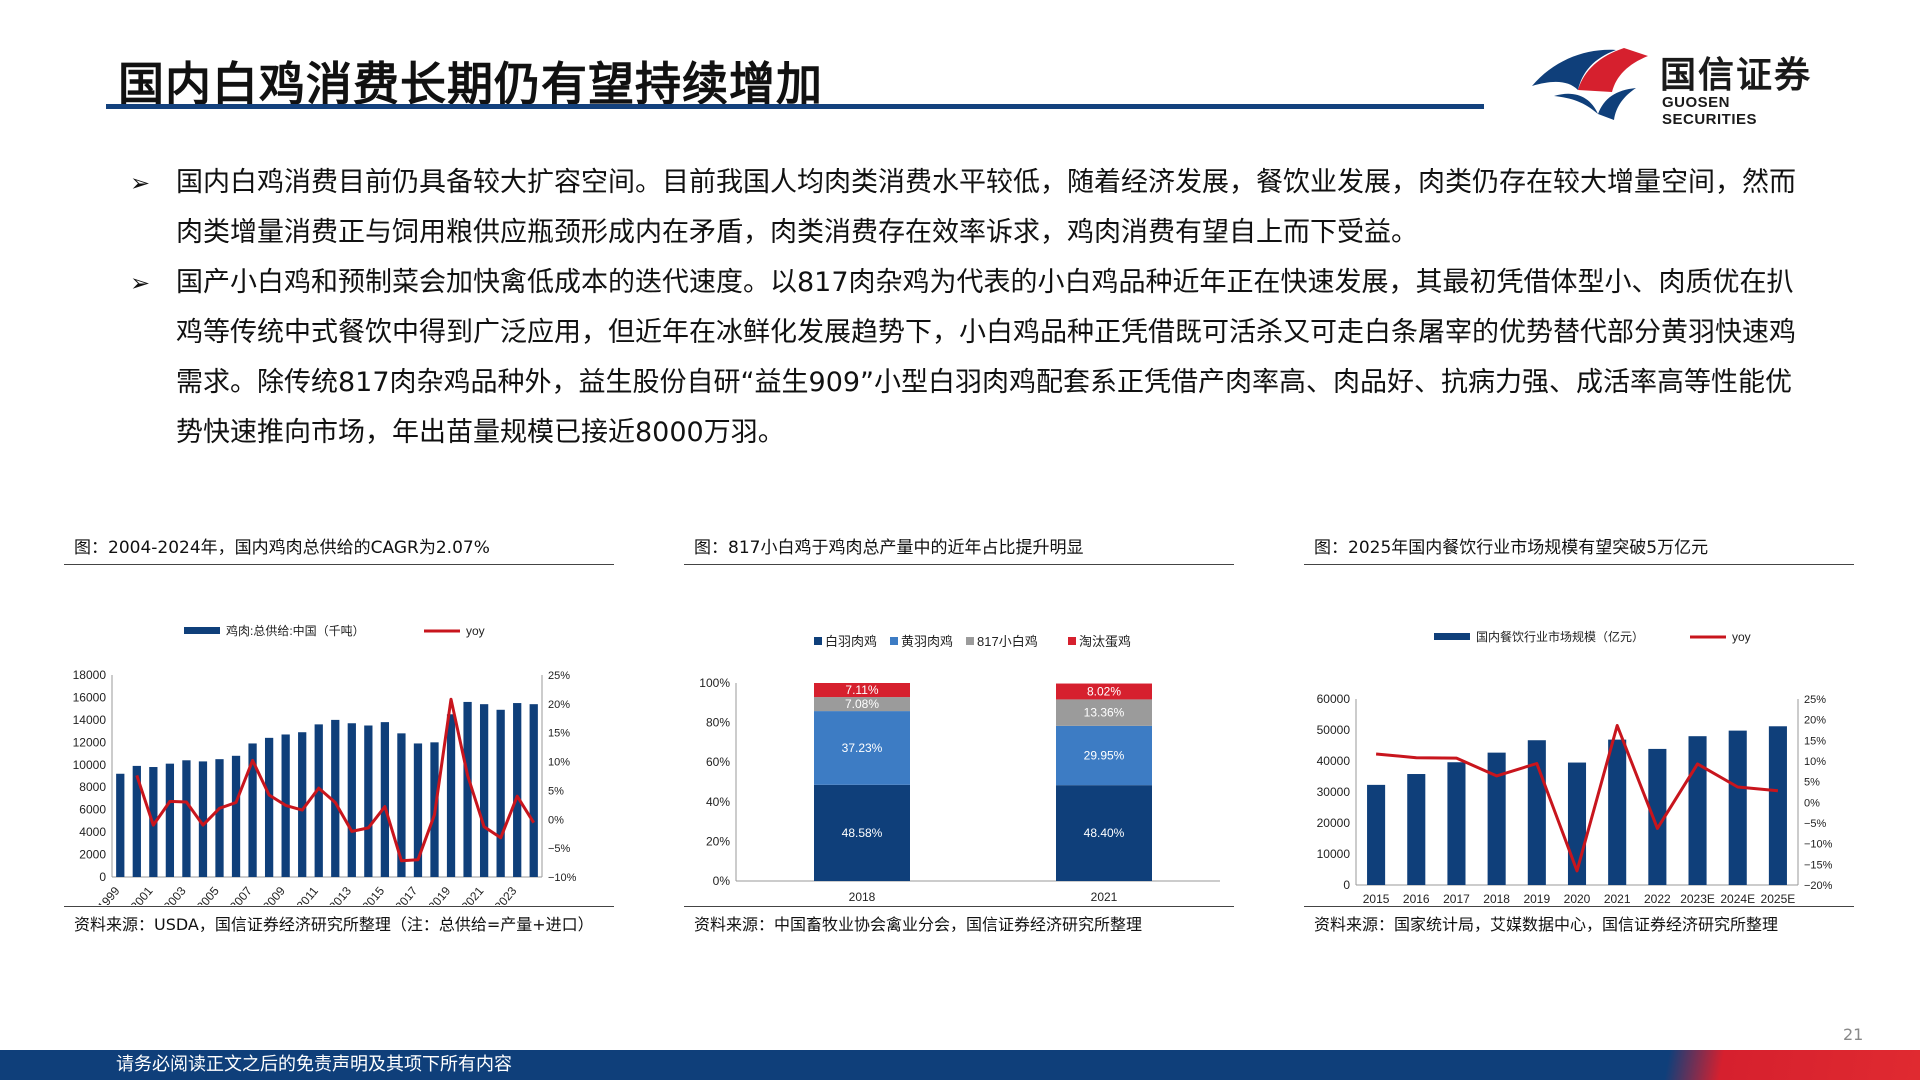 This screenshot has height=1080, width=1920. What do you see at coordinates (795, 106) in the screenshot?
I see `title-underline` at bounding box center [795, 106].